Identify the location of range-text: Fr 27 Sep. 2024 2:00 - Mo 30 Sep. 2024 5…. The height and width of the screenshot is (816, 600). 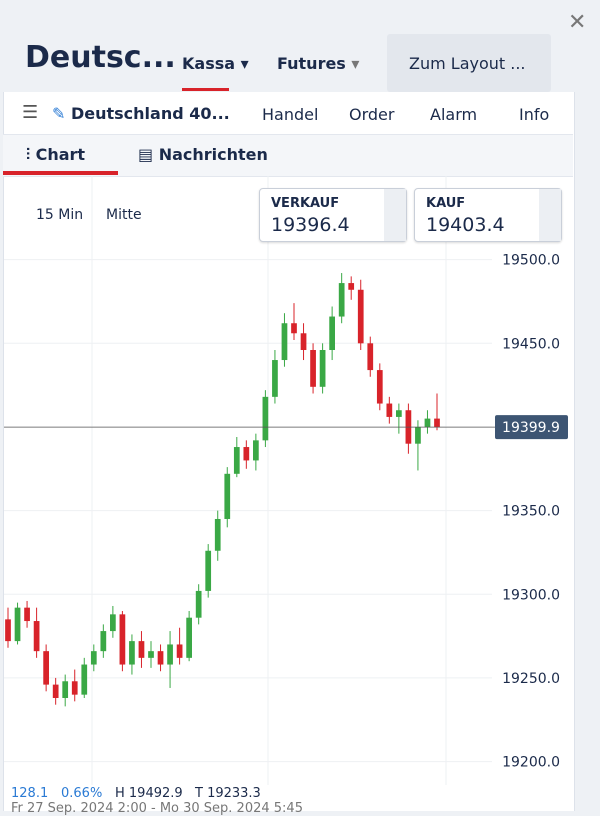
(157, 808).